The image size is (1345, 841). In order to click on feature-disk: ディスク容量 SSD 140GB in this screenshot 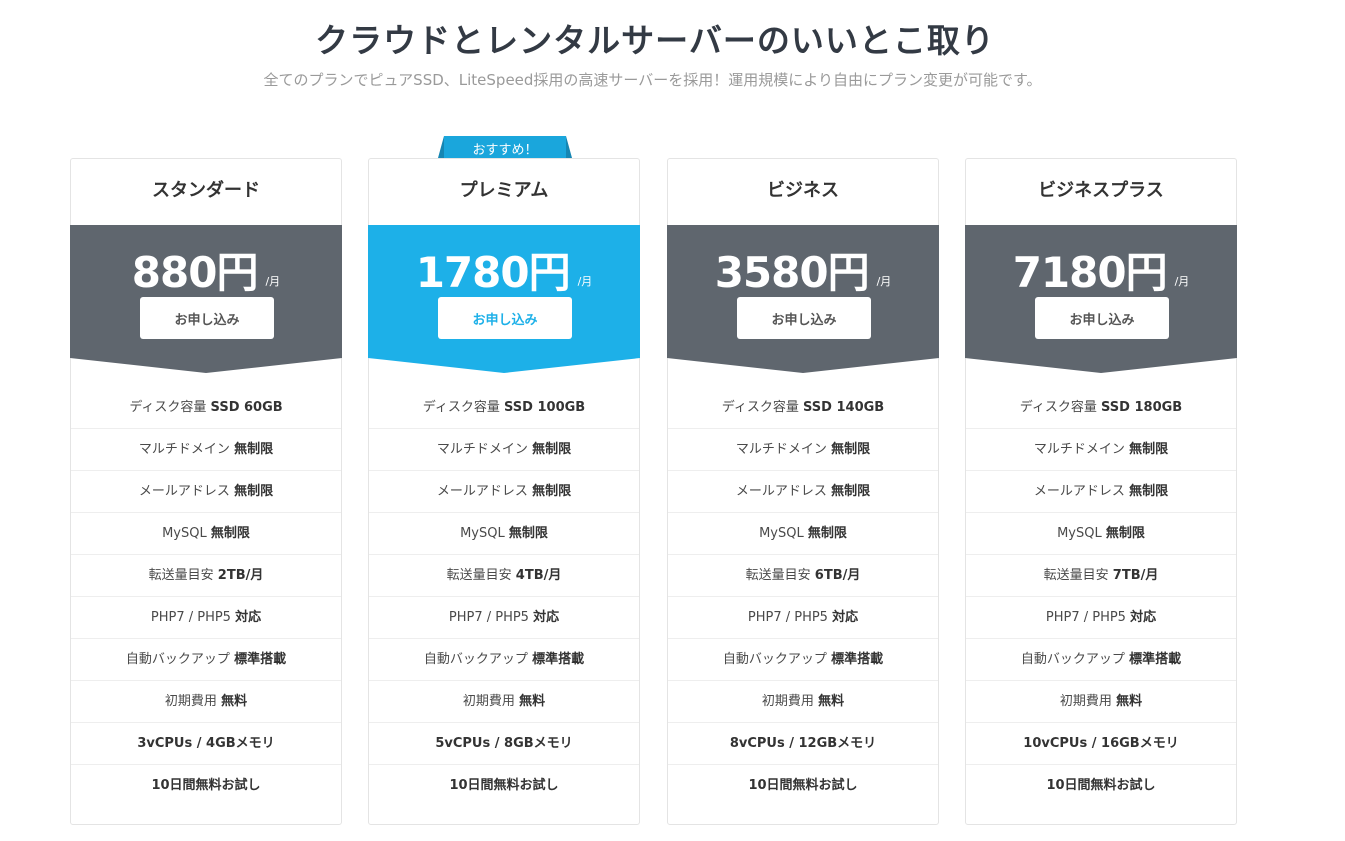, I will do `click(803, 408)`.